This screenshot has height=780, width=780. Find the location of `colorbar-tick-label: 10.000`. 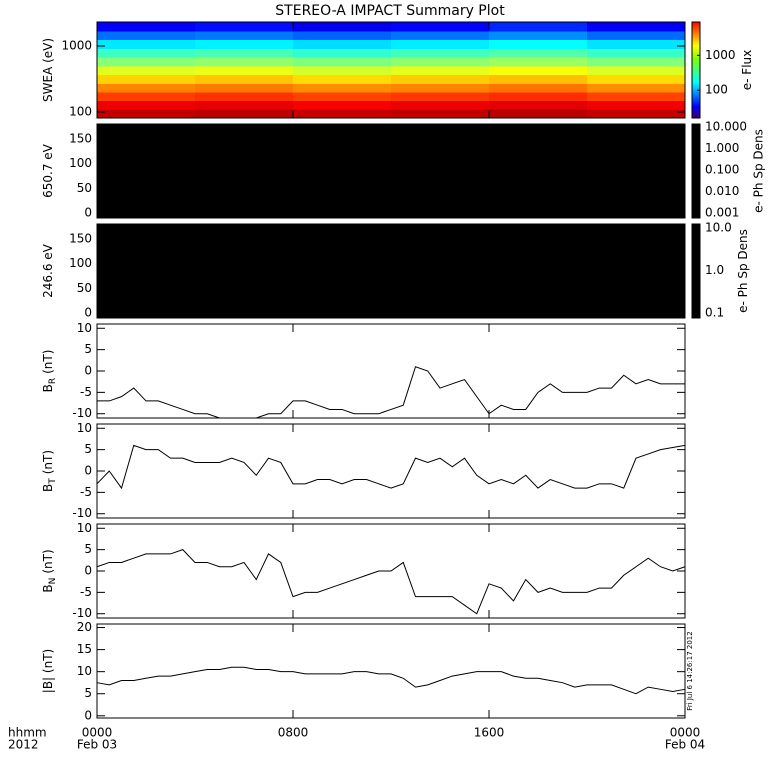

colorbar-tick-label: 10.000 is located at coordinates (726, 127).